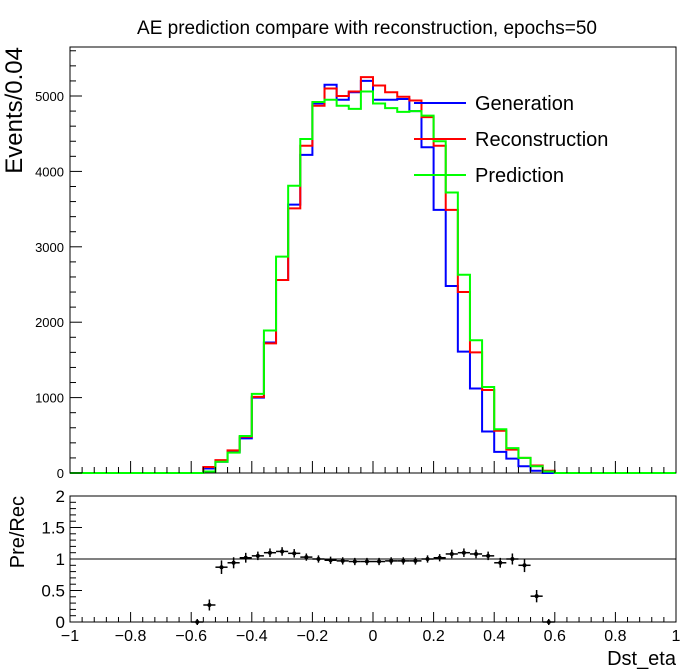 The width and height of the screenshot is (696, 672). I want to click on bottom-y-tick-label: 2, so click(60, 496).